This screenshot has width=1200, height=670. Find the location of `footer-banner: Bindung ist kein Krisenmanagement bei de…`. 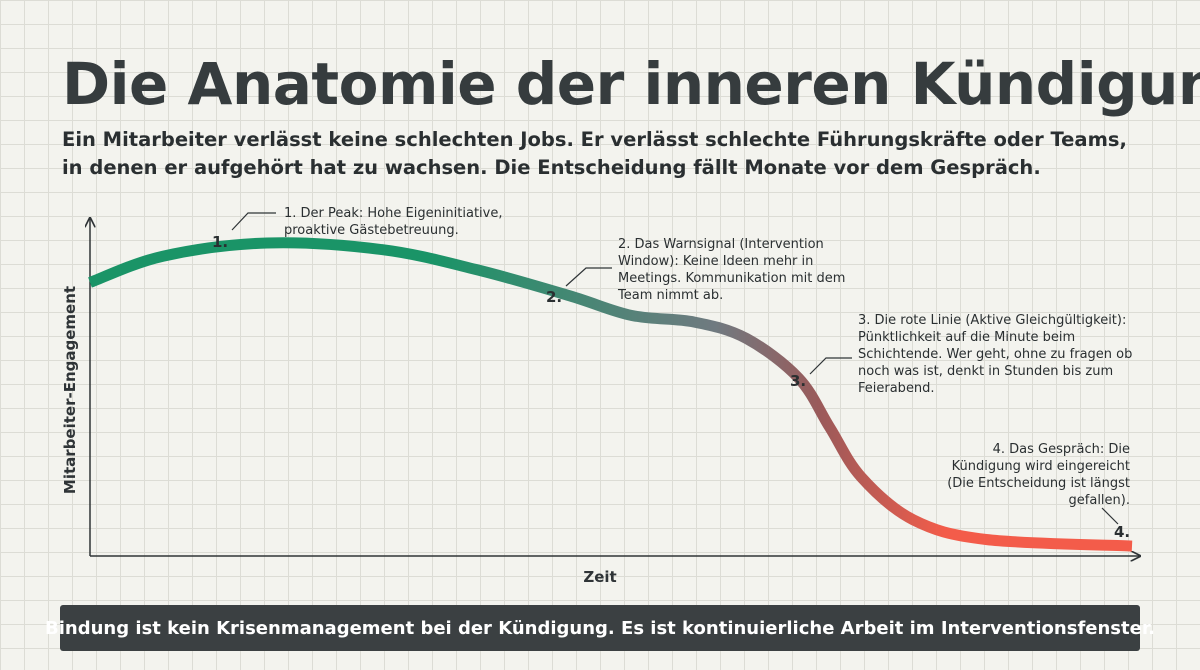

footer-banner: Bindung ist kein Krisenmanagement bei de… is located at coordinates (600, 628).